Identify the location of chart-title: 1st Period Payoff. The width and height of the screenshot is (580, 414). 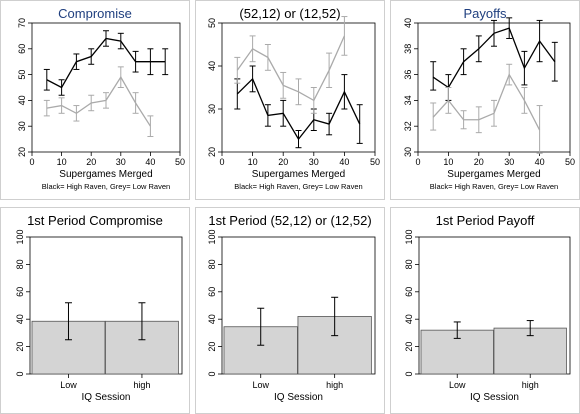
(485, 220).